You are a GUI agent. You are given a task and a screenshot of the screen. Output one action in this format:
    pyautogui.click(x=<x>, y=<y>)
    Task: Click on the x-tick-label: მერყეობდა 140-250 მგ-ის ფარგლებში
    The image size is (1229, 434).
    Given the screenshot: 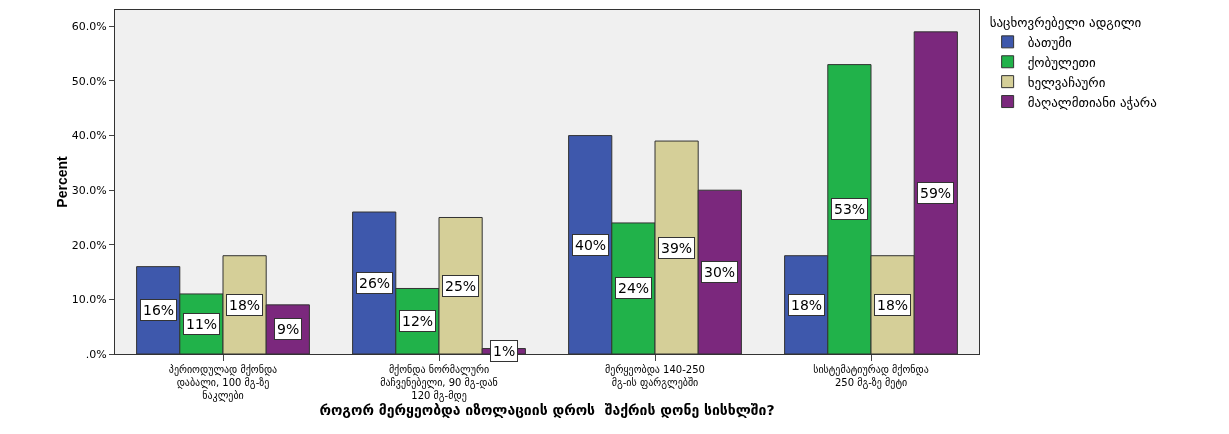 What is the action you would take?
    pyautogui.click(x=655, y=376)
    